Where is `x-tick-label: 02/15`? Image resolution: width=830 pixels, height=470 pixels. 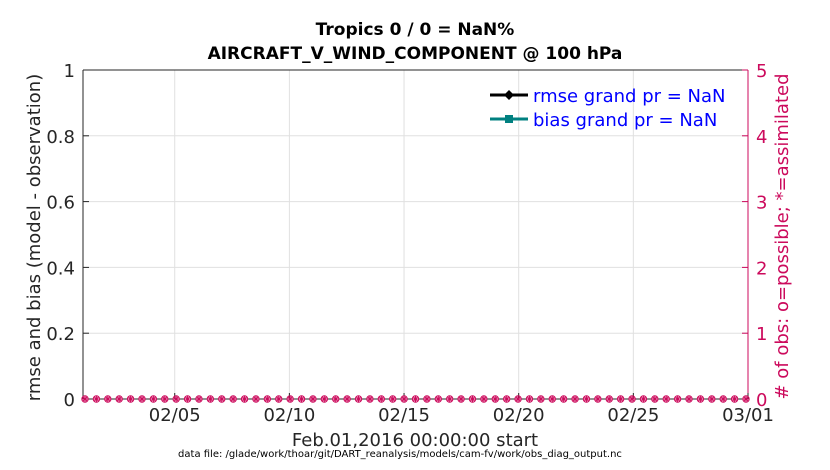 x-tick-label: 02/15 is located at coordinates (404, 415).